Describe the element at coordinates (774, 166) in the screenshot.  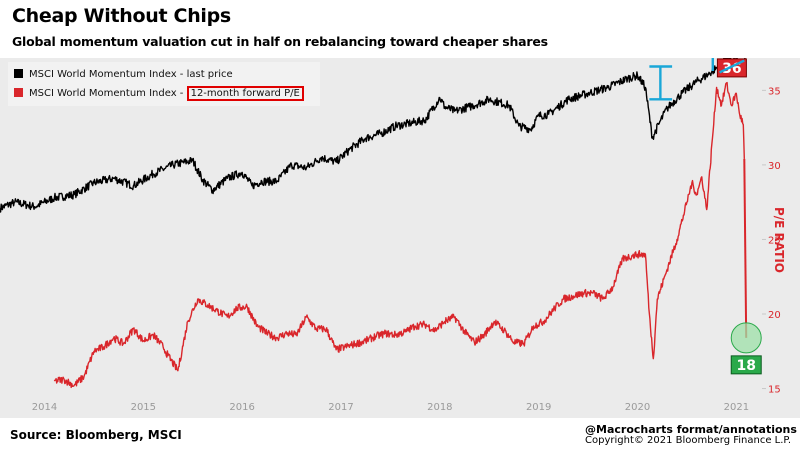
I see `y-tick-label-30: 30` at that location.